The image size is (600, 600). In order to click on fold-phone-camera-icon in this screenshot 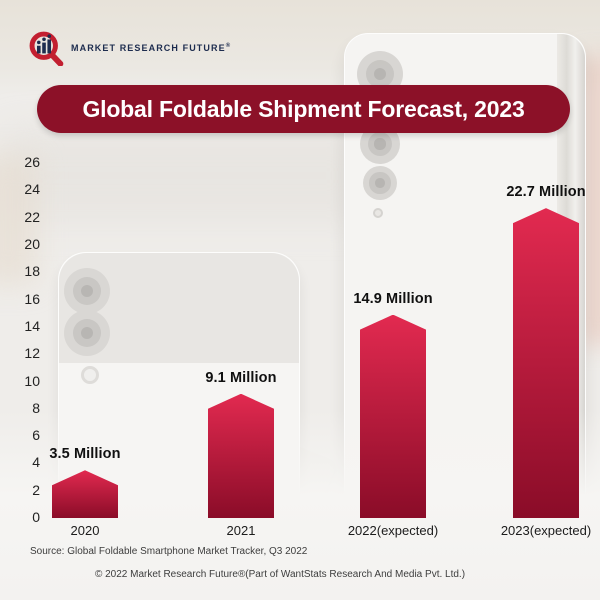, I will do `click(380, 183)`.